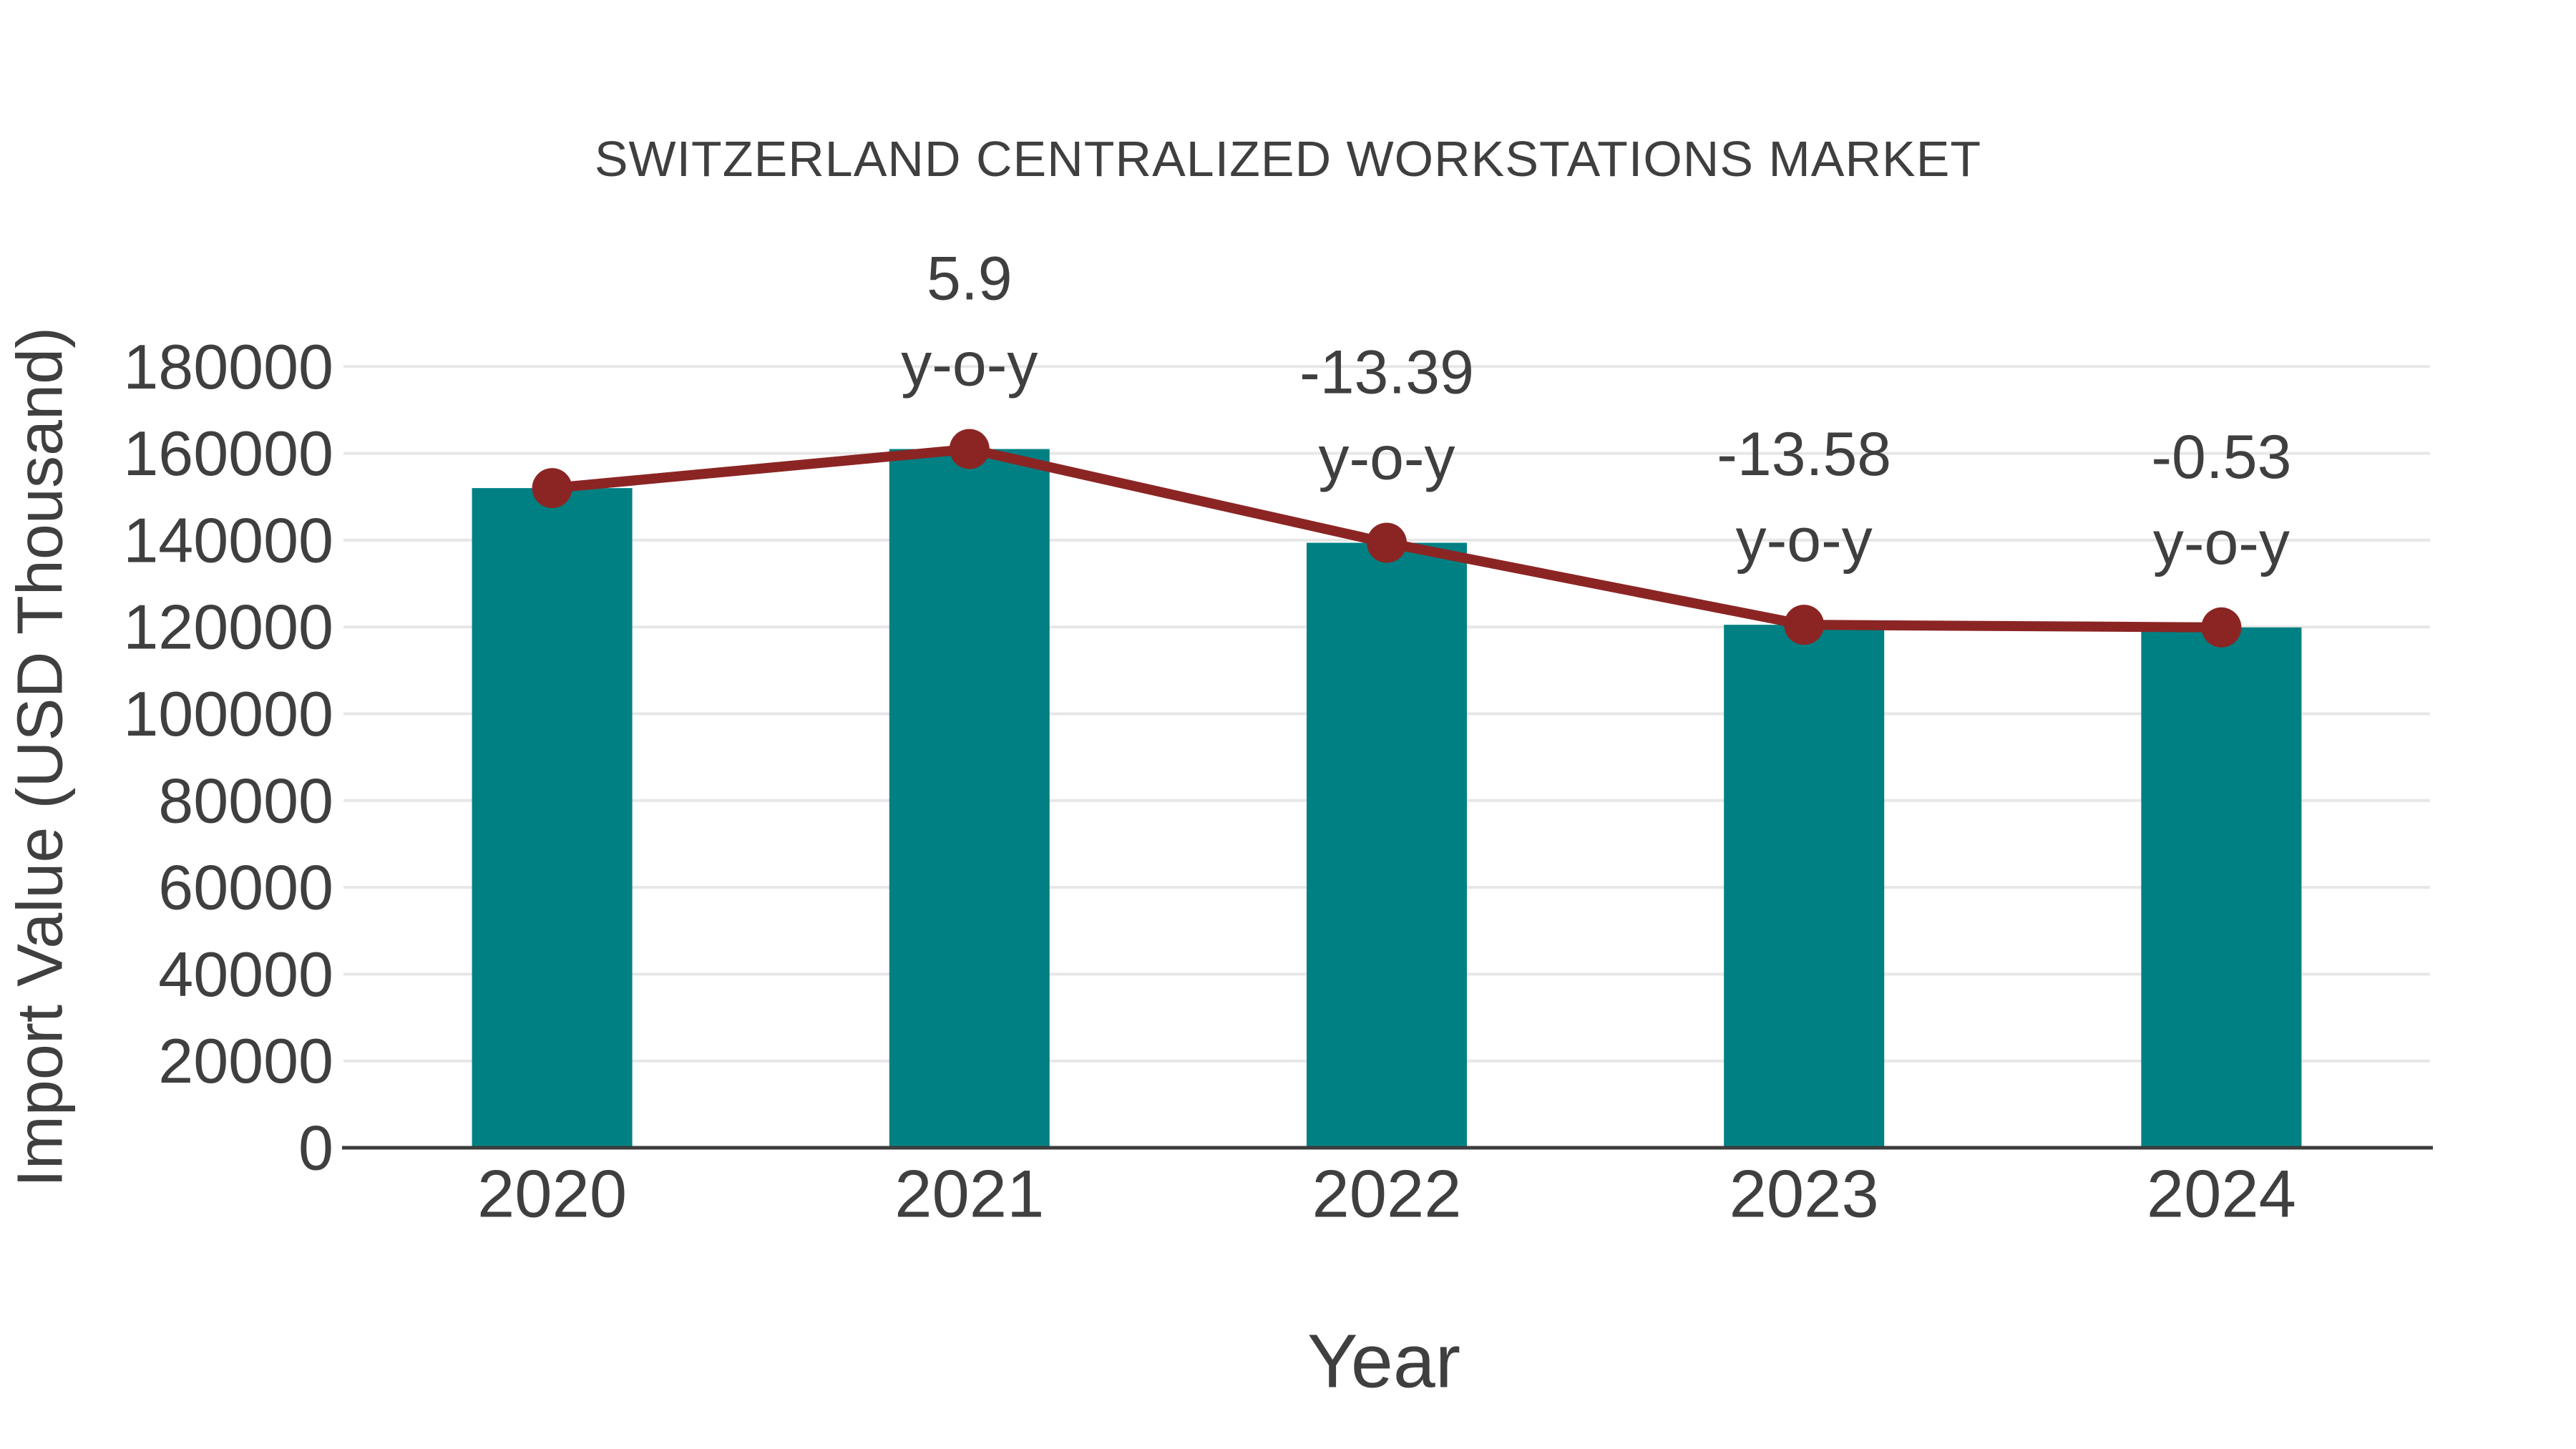 The height and width of the screenshot is (1449, 2576). What do you see at coordinates (2221, 887) in the screenshot?
I see `bar-2024` at bounding box center [2221, 887].